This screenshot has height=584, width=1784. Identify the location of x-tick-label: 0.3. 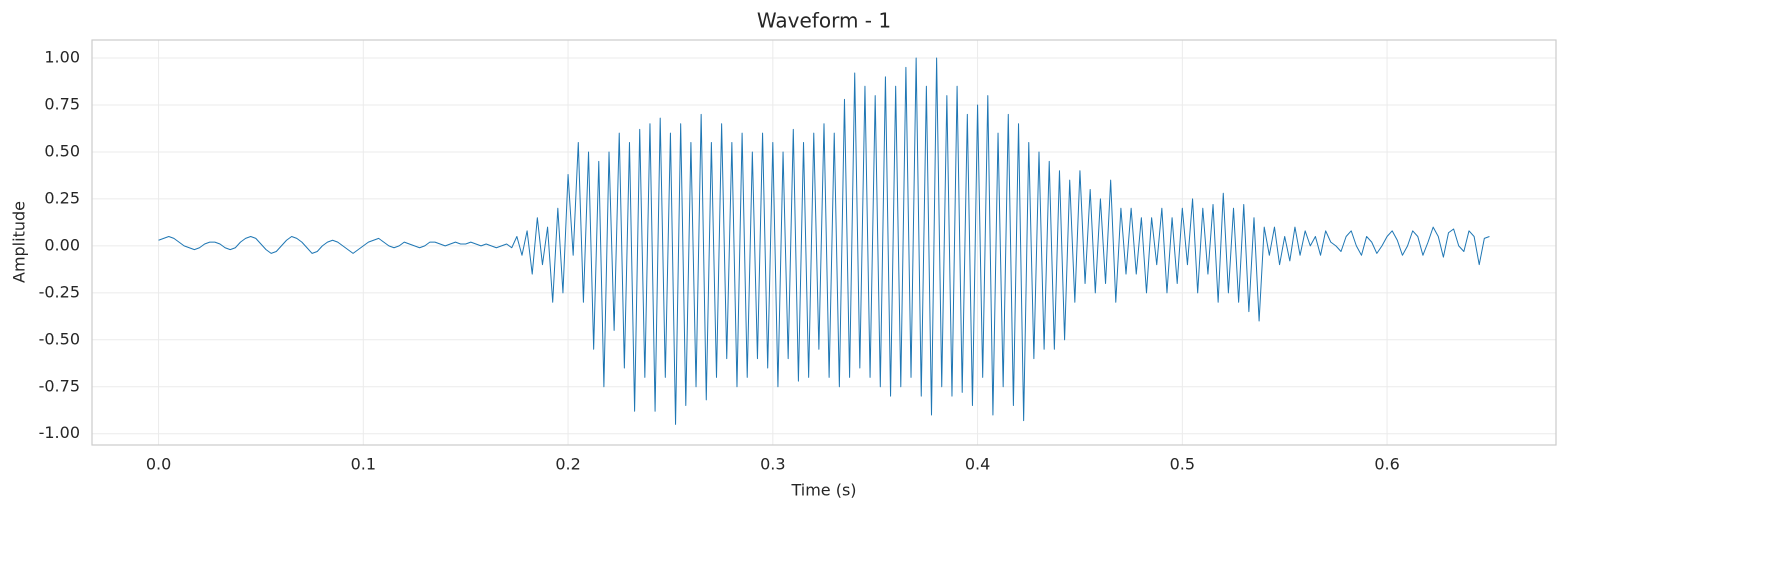
(772, 464).